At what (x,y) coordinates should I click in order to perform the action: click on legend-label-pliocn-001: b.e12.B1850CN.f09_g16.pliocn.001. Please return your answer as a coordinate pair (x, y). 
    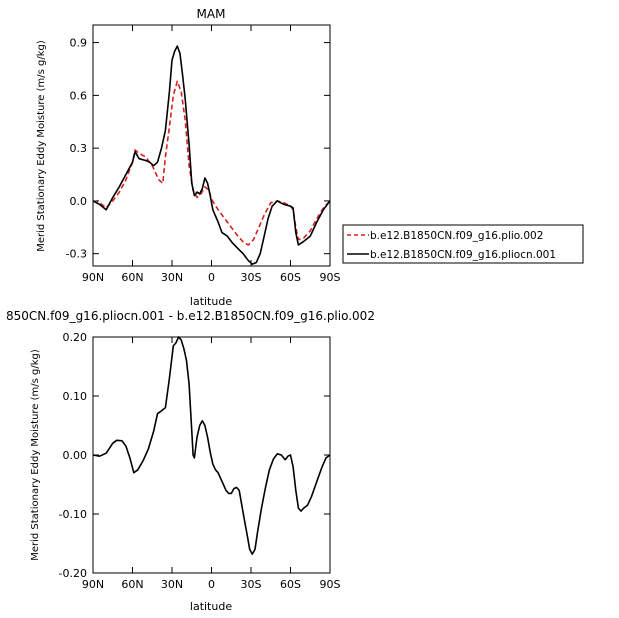
    Looking at the image, I should click on (463, 255).